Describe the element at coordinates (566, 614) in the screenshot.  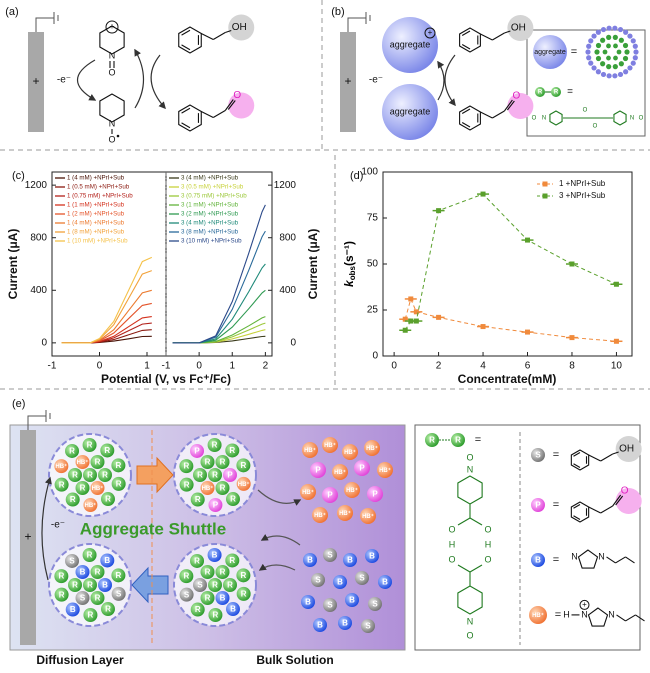
I see `label: H` at that location.